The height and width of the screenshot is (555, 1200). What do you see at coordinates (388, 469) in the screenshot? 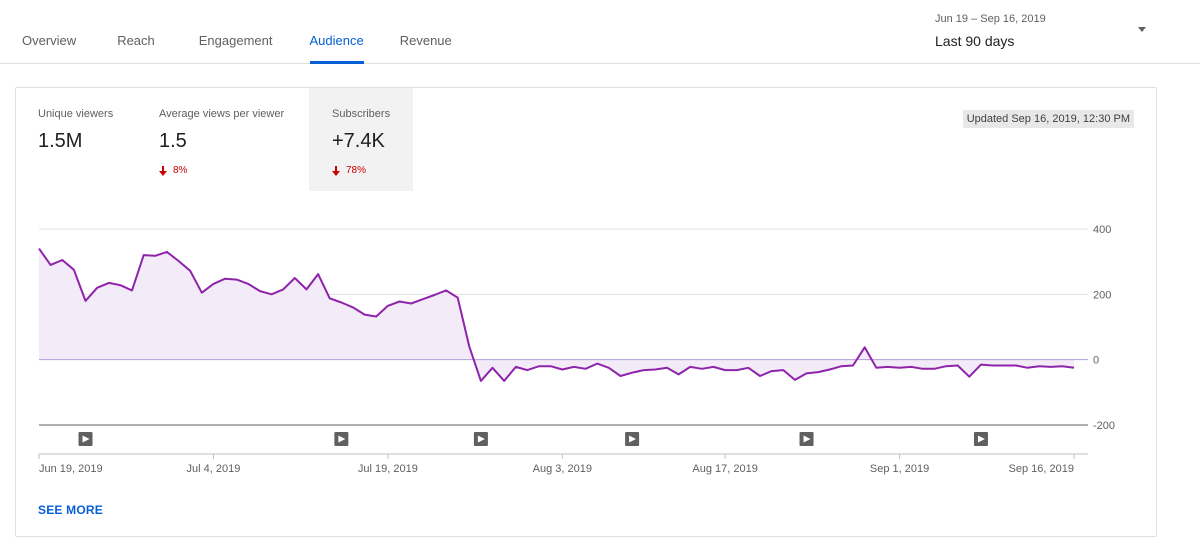
I see `x-tick-label: Jul 19, 2019` at bounding box center [388, 469].